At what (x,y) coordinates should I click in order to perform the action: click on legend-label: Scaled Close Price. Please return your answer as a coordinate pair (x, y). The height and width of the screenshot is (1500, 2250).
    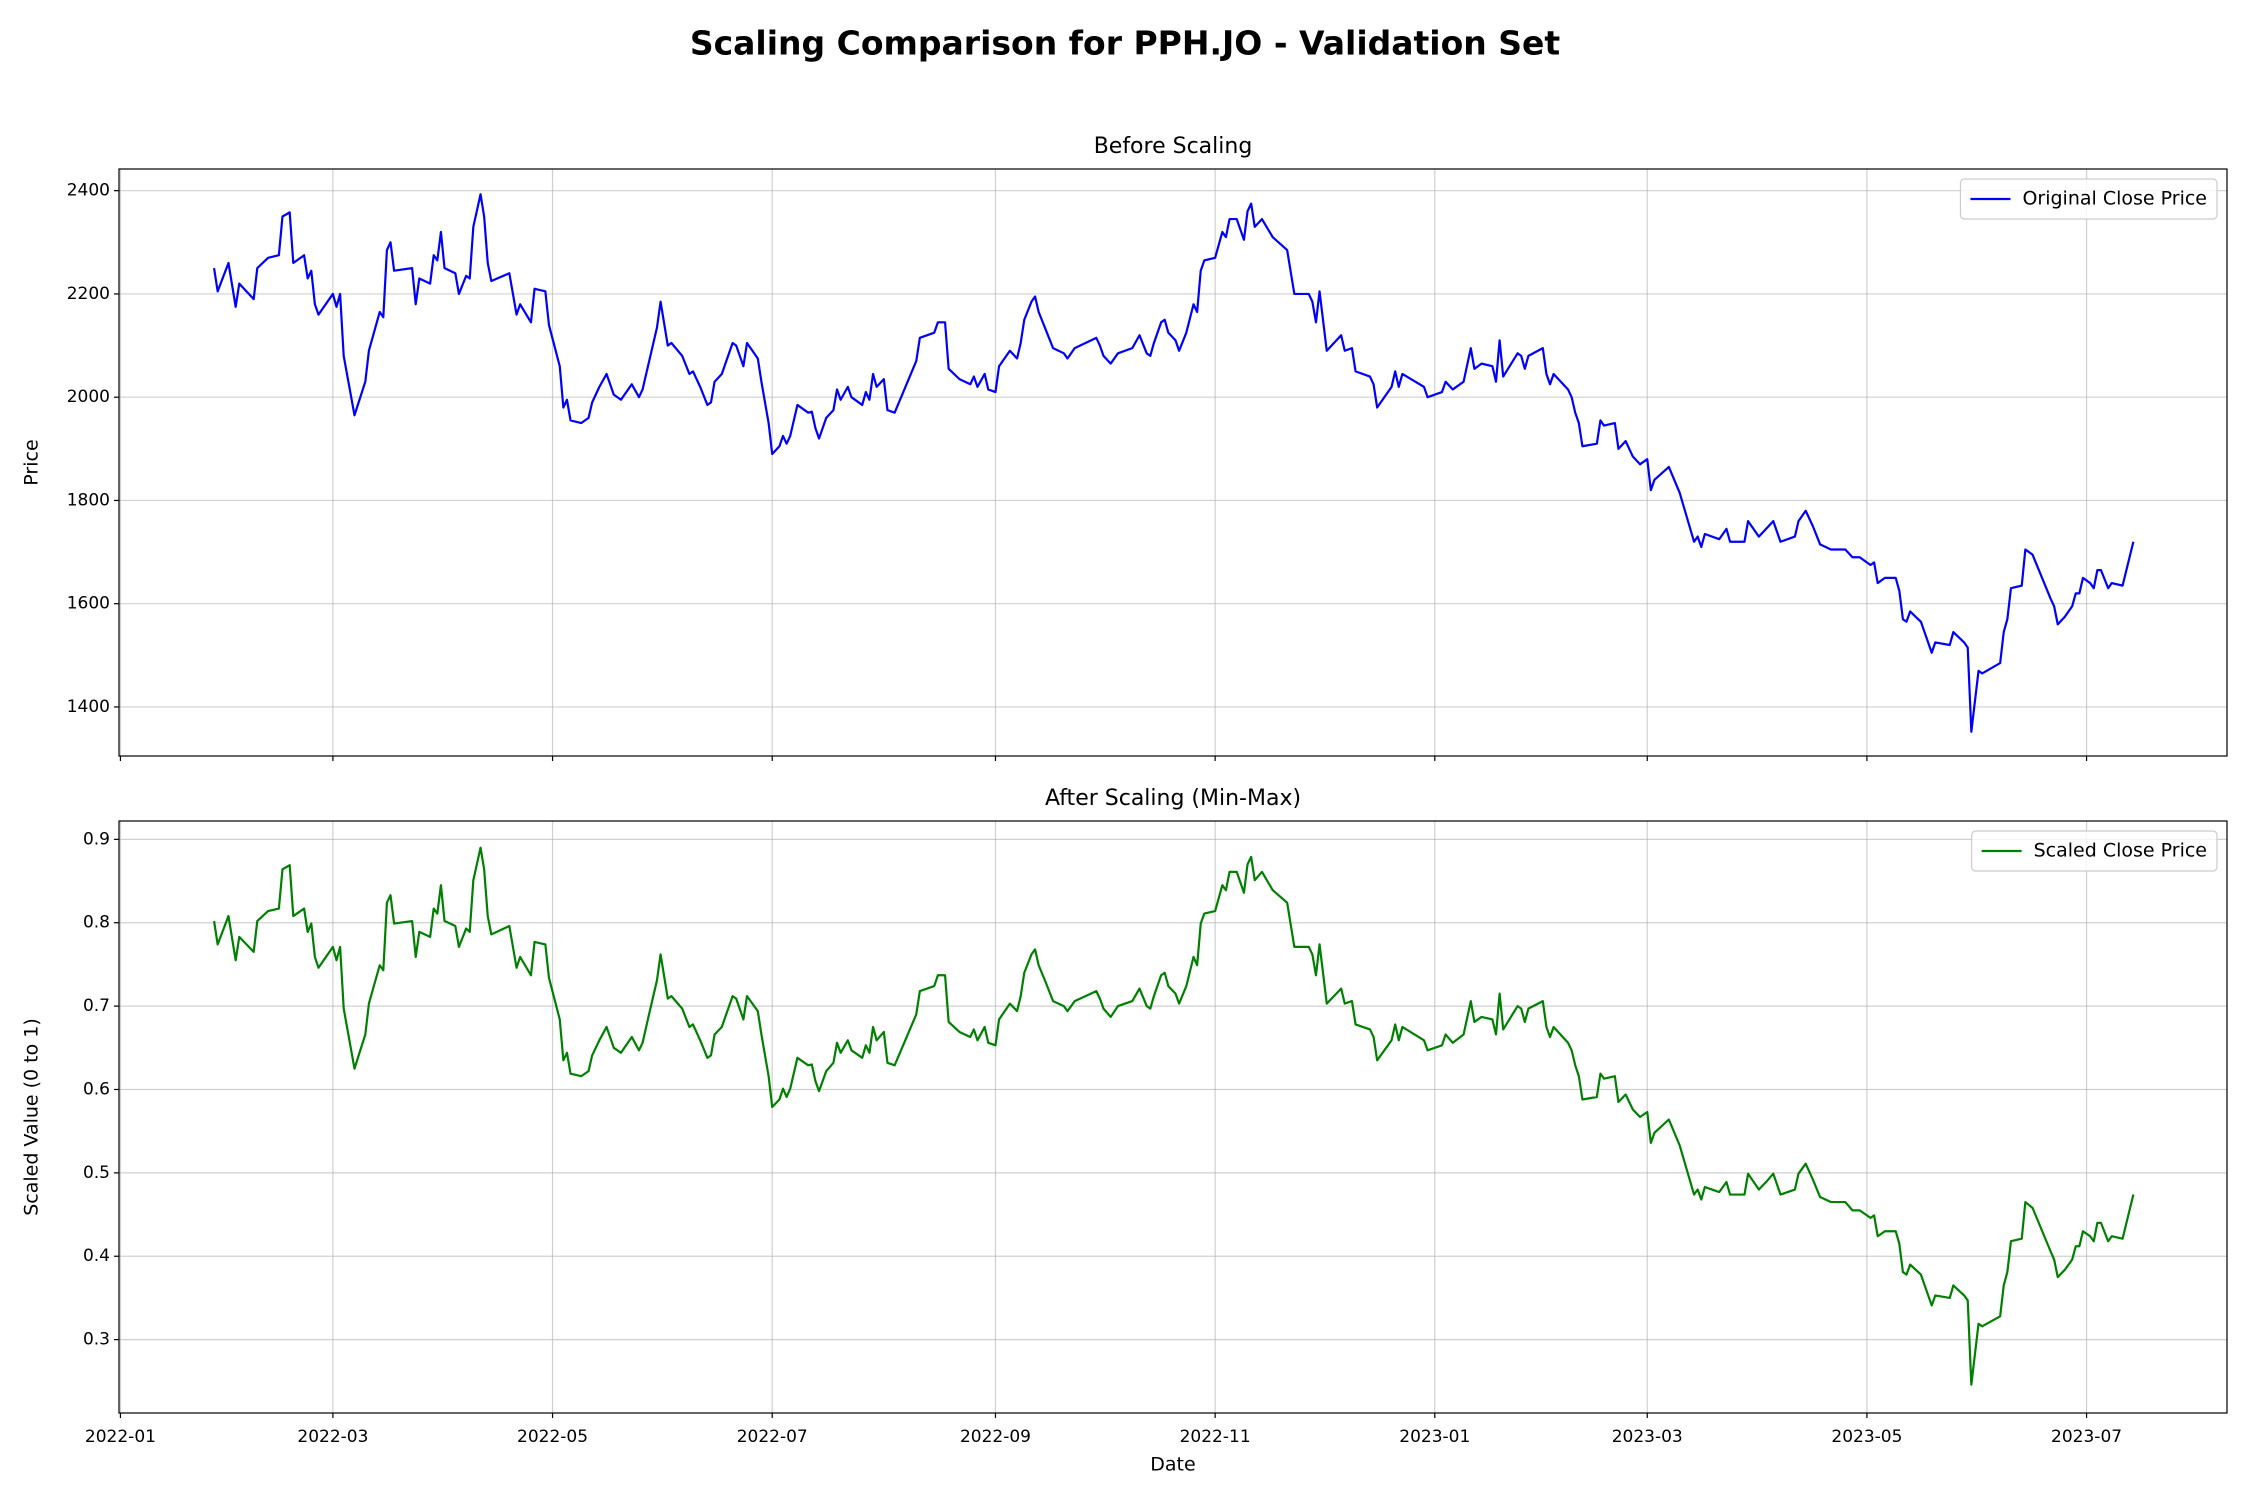
    Looking at the image, I should click on (2120, 851).